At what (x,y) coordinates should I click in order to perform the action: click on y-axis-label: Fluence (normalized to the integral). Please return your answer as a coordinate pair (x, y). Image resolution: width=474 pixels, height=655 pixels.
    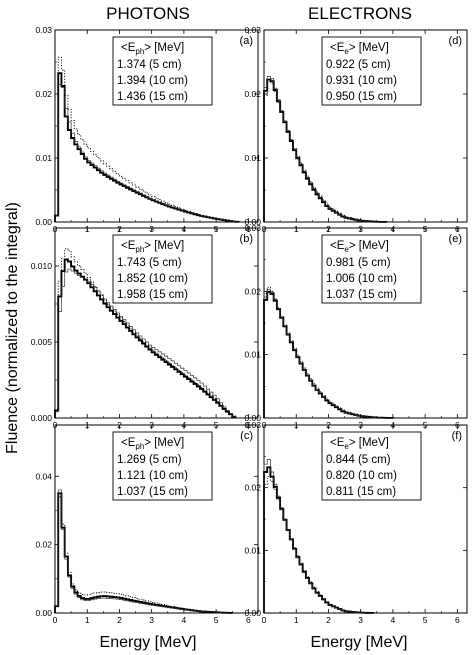
    Looking at the image, I should click on (12, 328).